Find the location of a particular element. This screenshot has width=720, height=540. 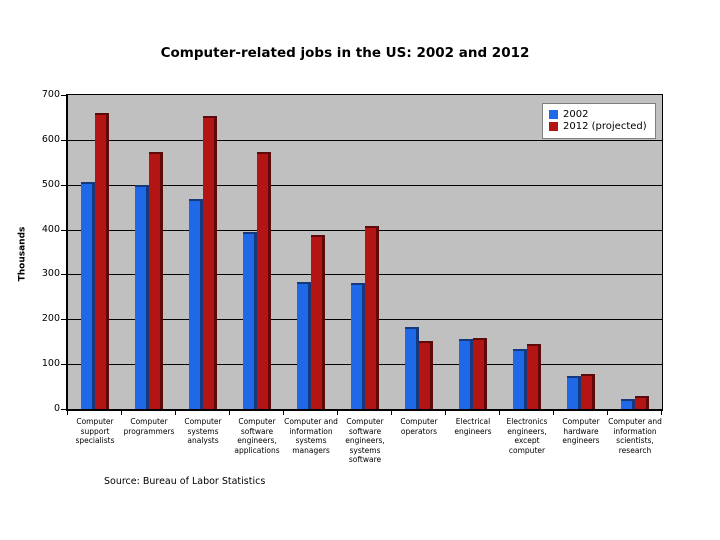

bar-series1-cat7 is located at coordinates (480, 373).